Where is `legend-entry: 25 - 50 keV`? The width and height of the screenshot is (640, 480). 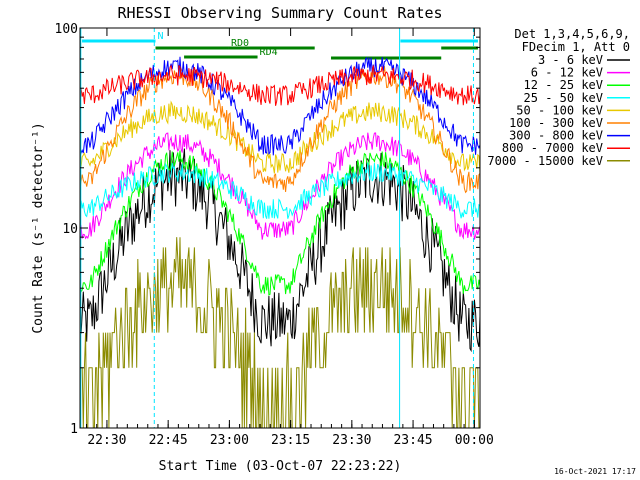 legend-entry: 25 - 50 keV is located at coordinates (563, 98).